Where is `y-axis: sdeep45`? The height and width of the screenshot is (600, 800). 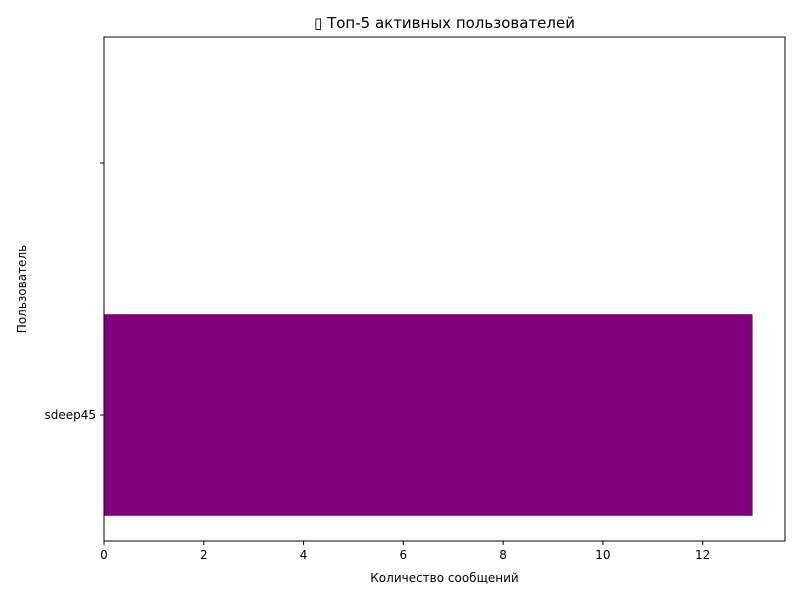 y-axis: sdeep45 is located at coordinates (74, 292).